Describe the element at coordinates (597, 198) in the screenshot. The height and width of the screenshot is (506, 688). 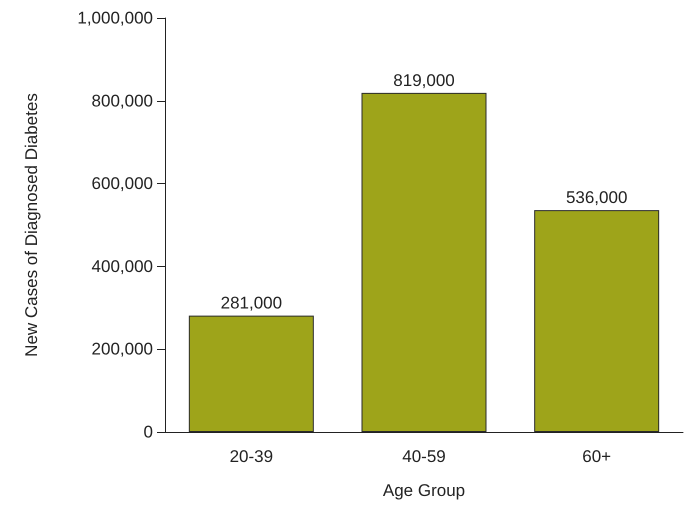
I see `data-label: 536,000` at that location.